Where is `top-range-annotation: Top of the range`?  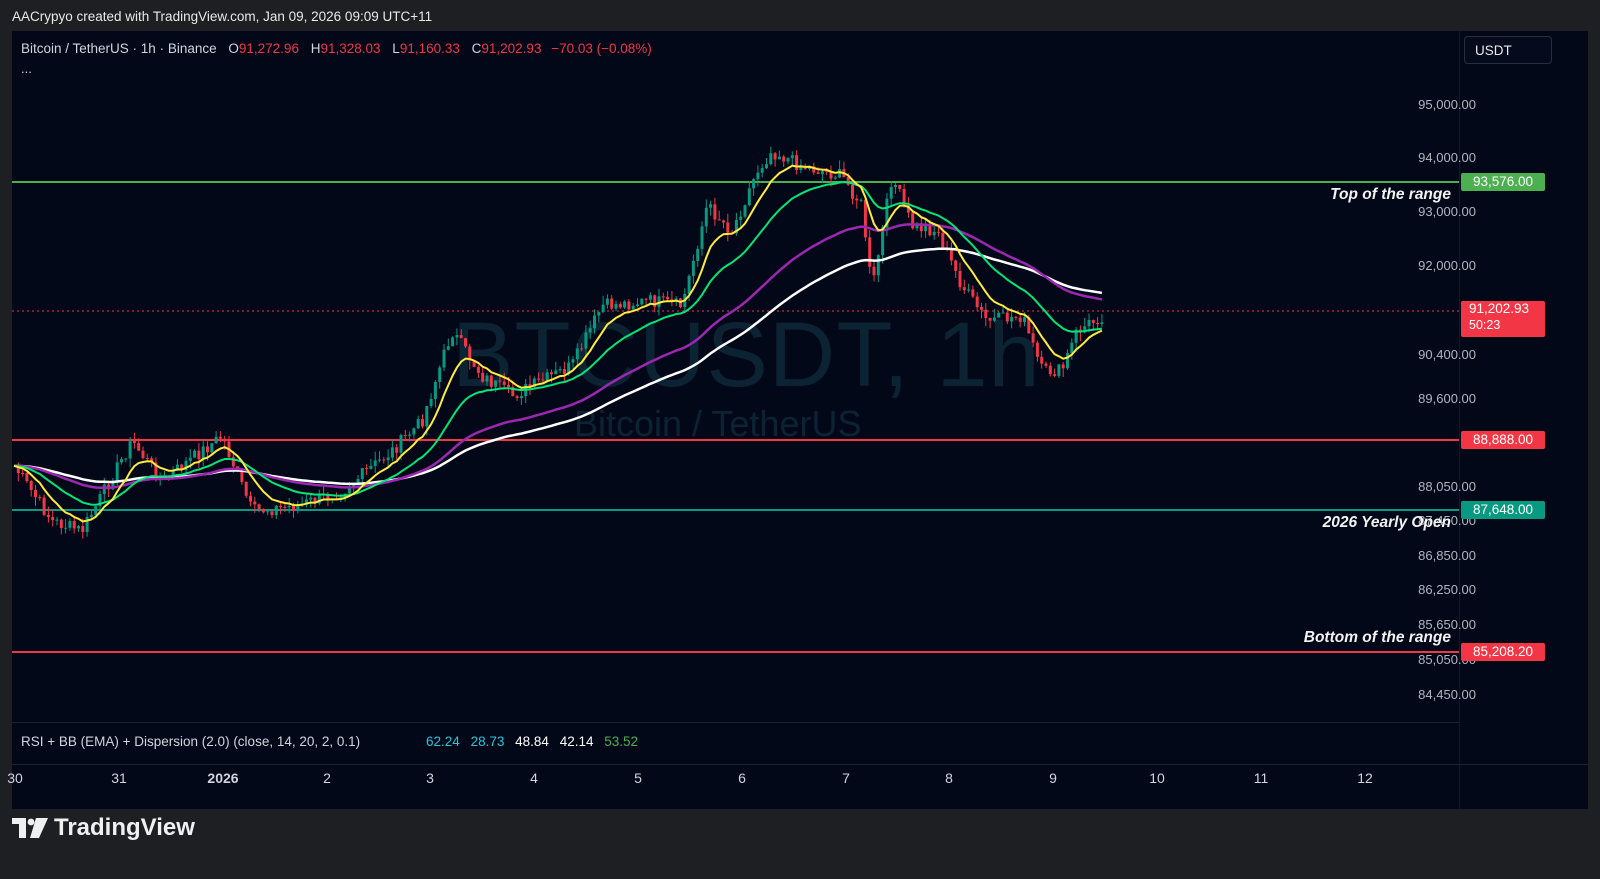
top-range-annotation: Top of the range is located at coordinates (1390, 194).